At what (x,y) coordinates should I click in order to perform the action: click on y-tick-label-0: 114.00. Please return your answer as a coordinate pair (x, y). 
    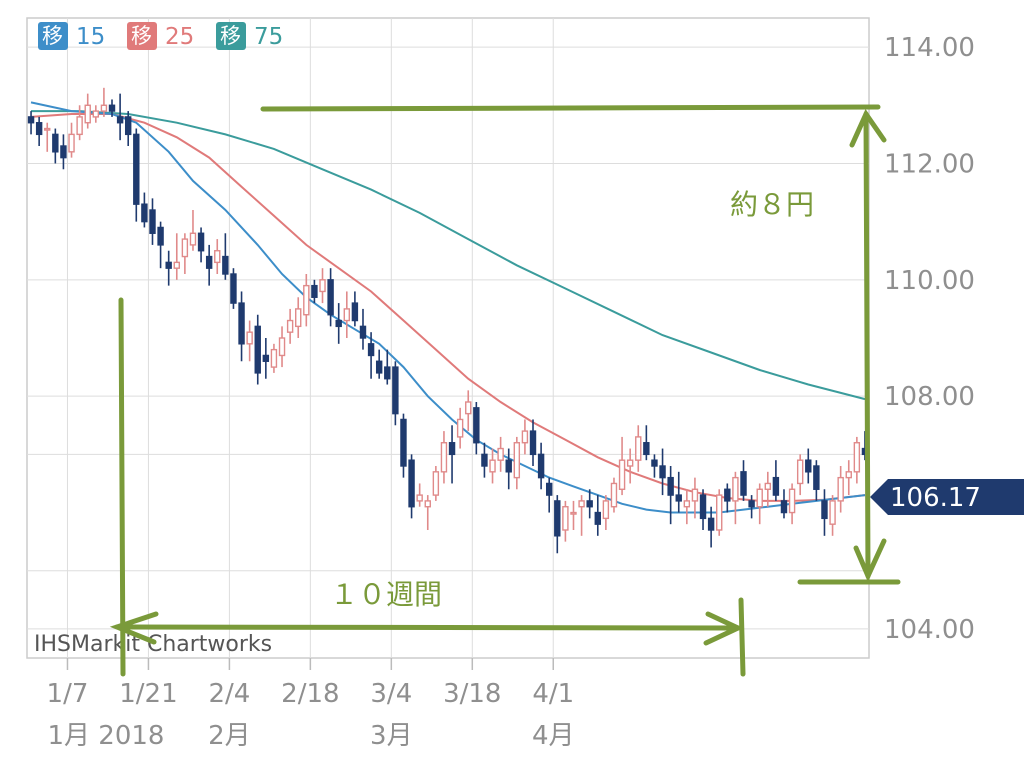
    Looking at the image, I should click on (929, 48).